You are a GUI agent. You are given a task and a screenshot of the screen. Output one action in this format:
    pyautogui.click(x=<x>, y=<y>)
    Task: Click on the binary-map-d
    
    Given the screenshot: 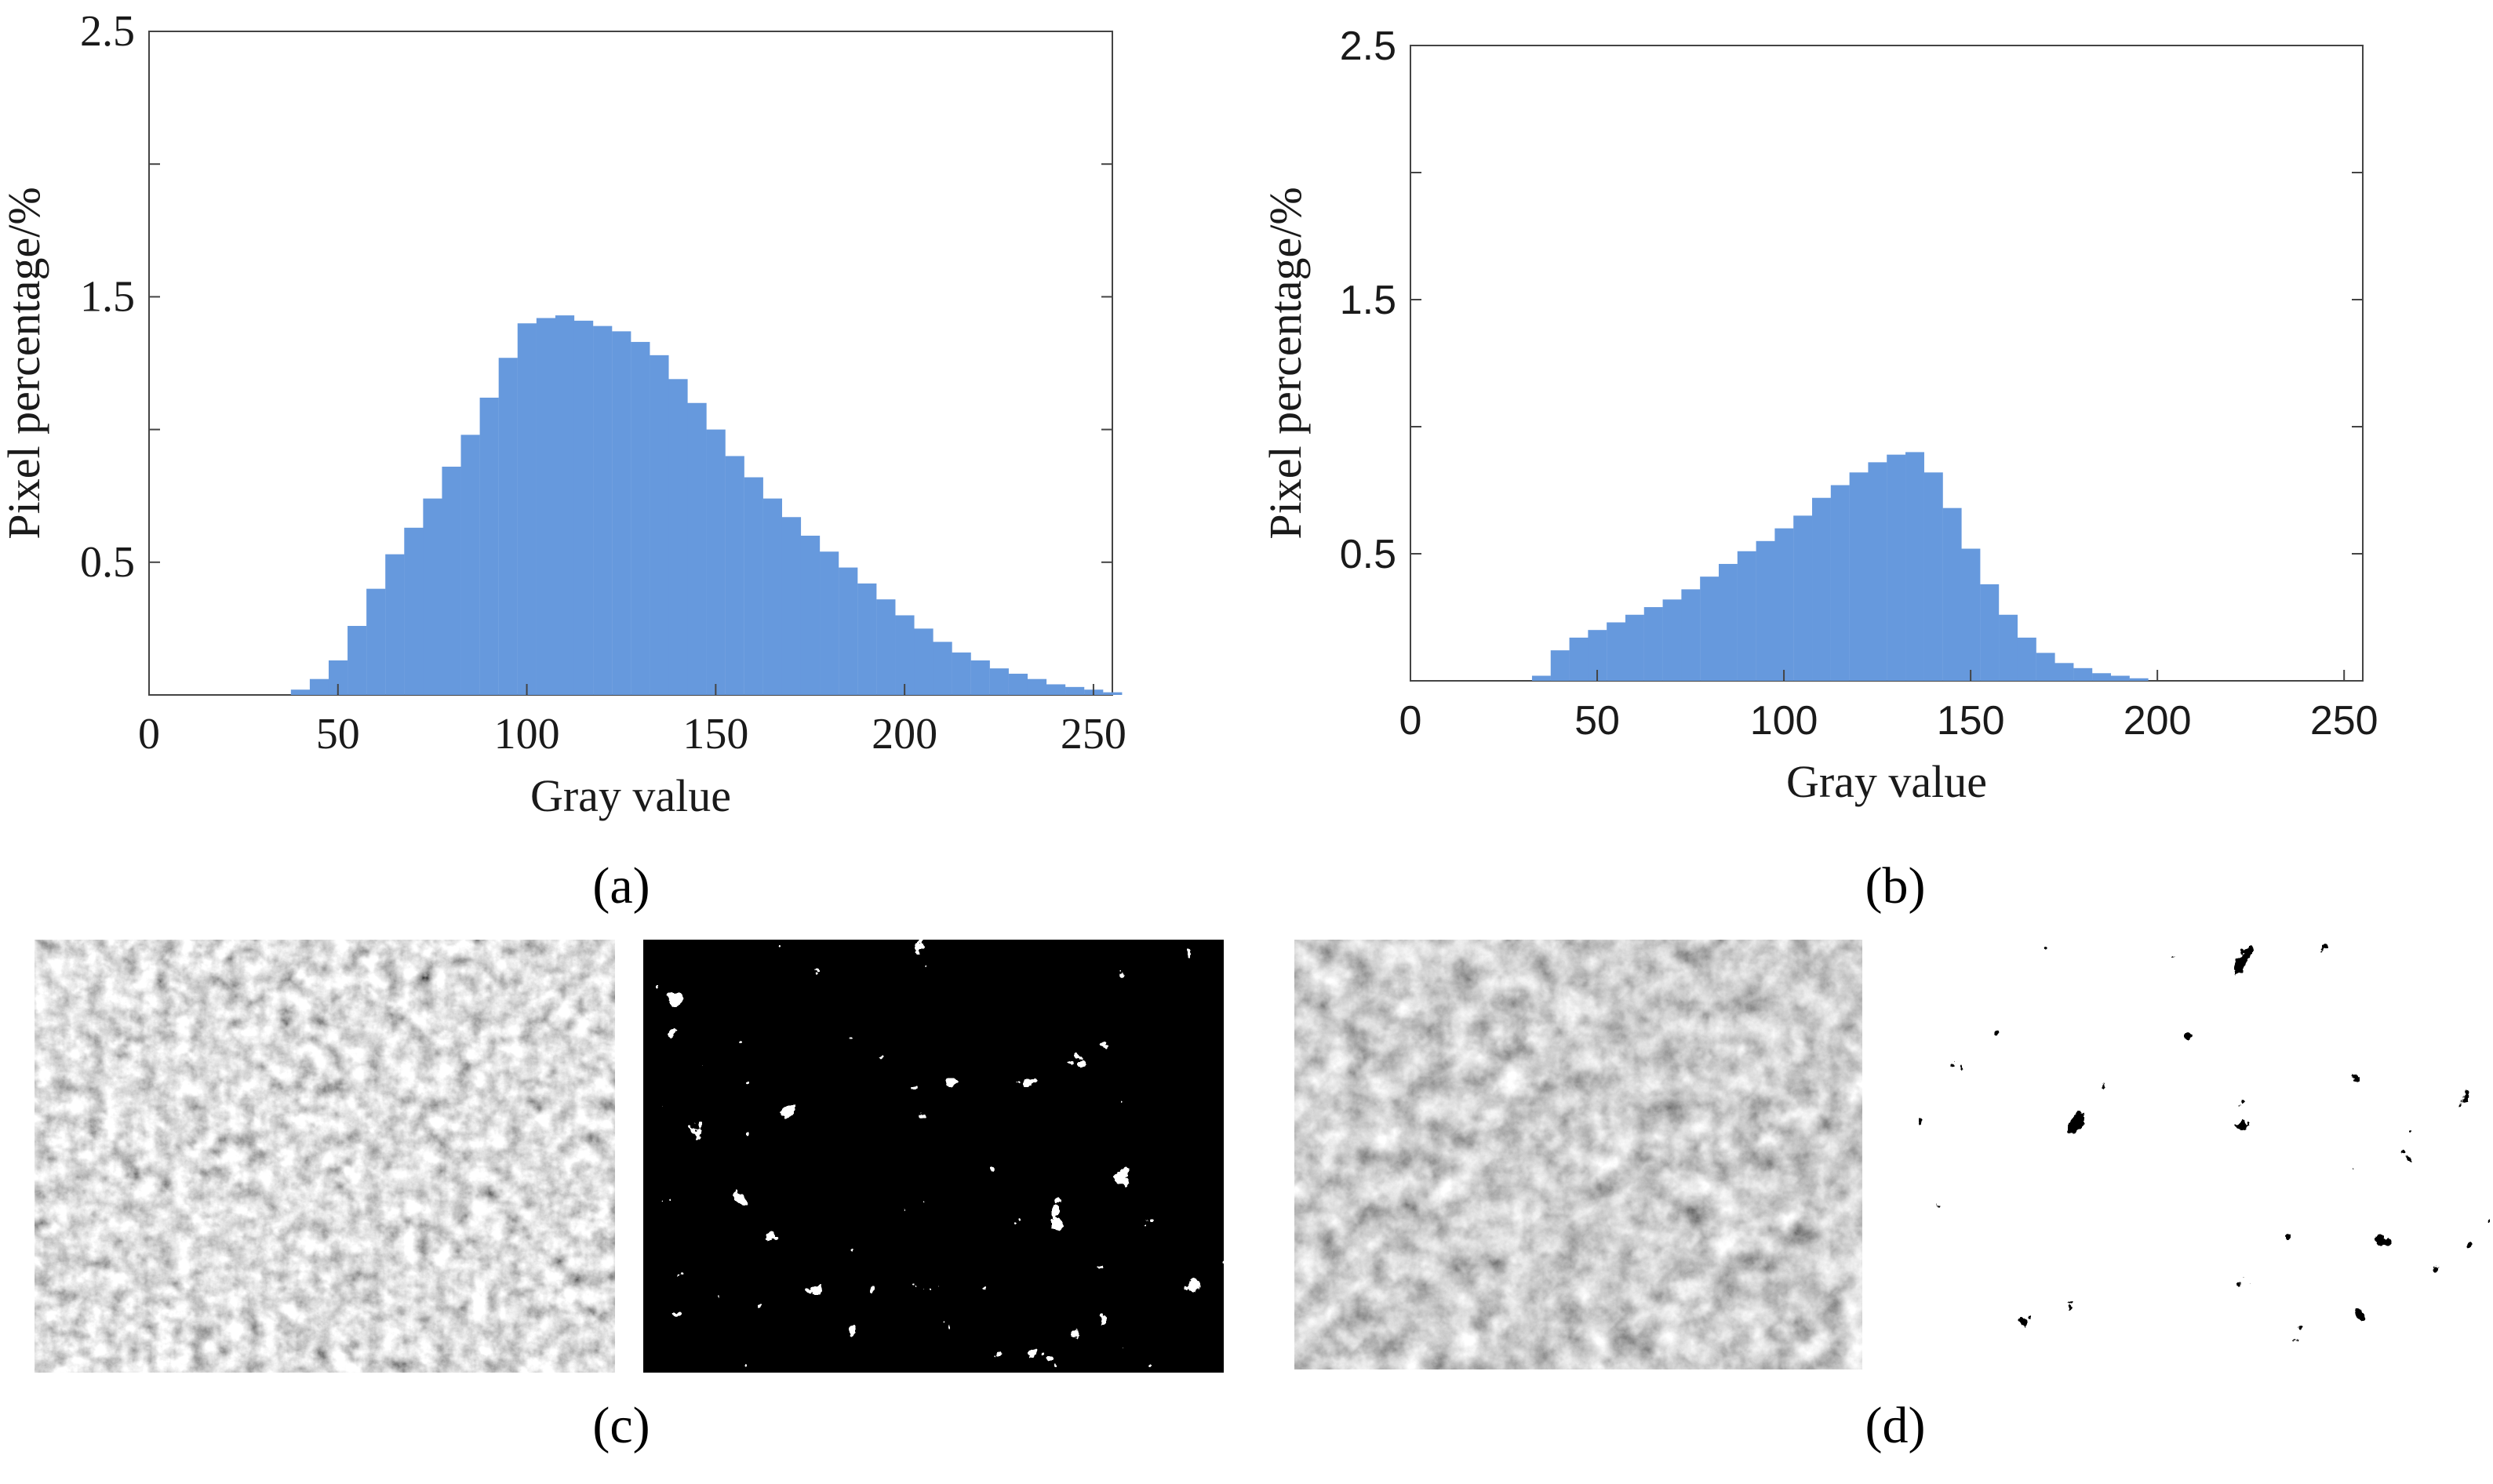 What is the action you would take?
    pyautogui.click(x=2206, y=1154)
    